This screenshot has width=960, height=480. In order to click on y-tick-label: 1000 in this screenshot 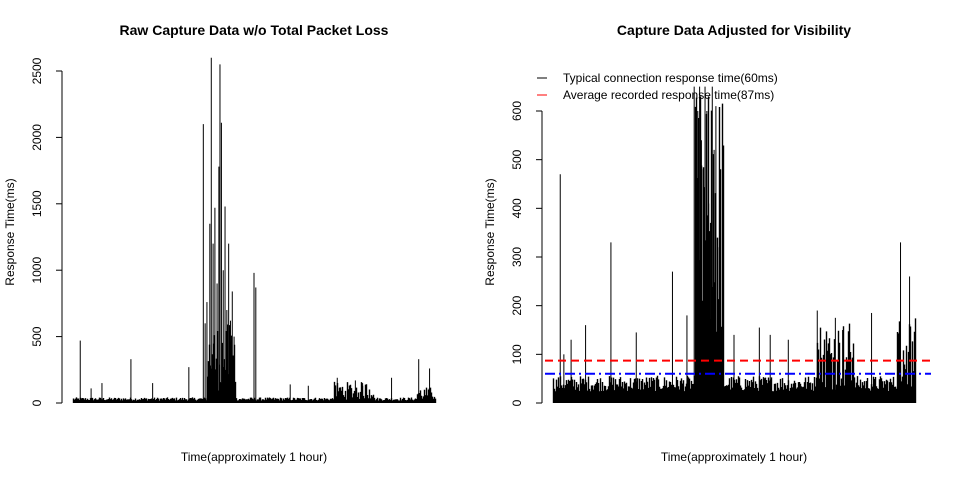, I will do `click(37, 270)`.